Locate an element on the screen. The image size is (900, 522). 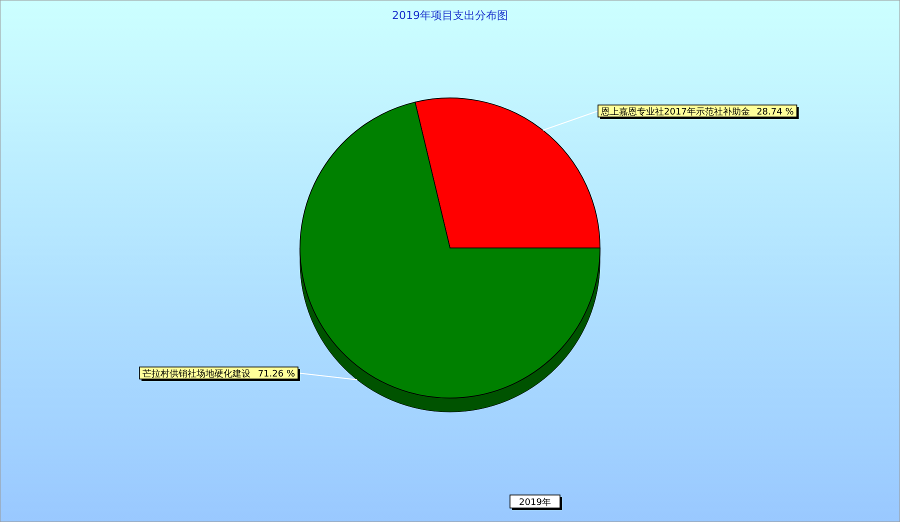
slice-label: 恩上嘉恩专业社2017年示范社补助金 is located at coordinates (675, 112).